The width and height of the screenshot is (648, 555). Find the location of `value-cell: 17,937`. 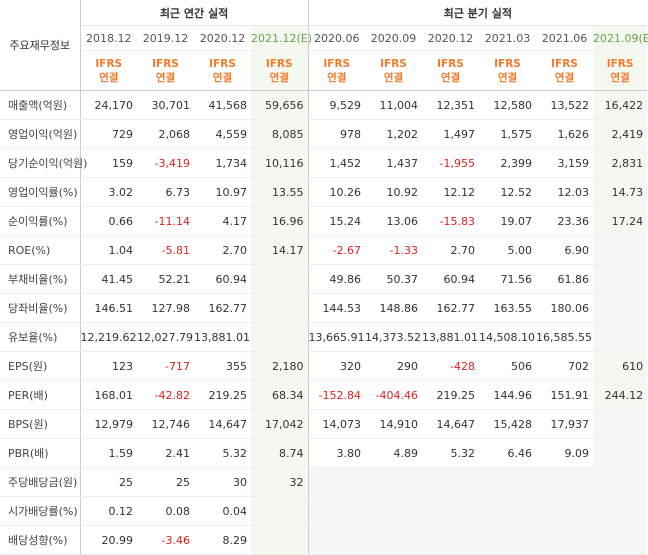

value-cell: 17,937 is located at coordinates (565, 424).